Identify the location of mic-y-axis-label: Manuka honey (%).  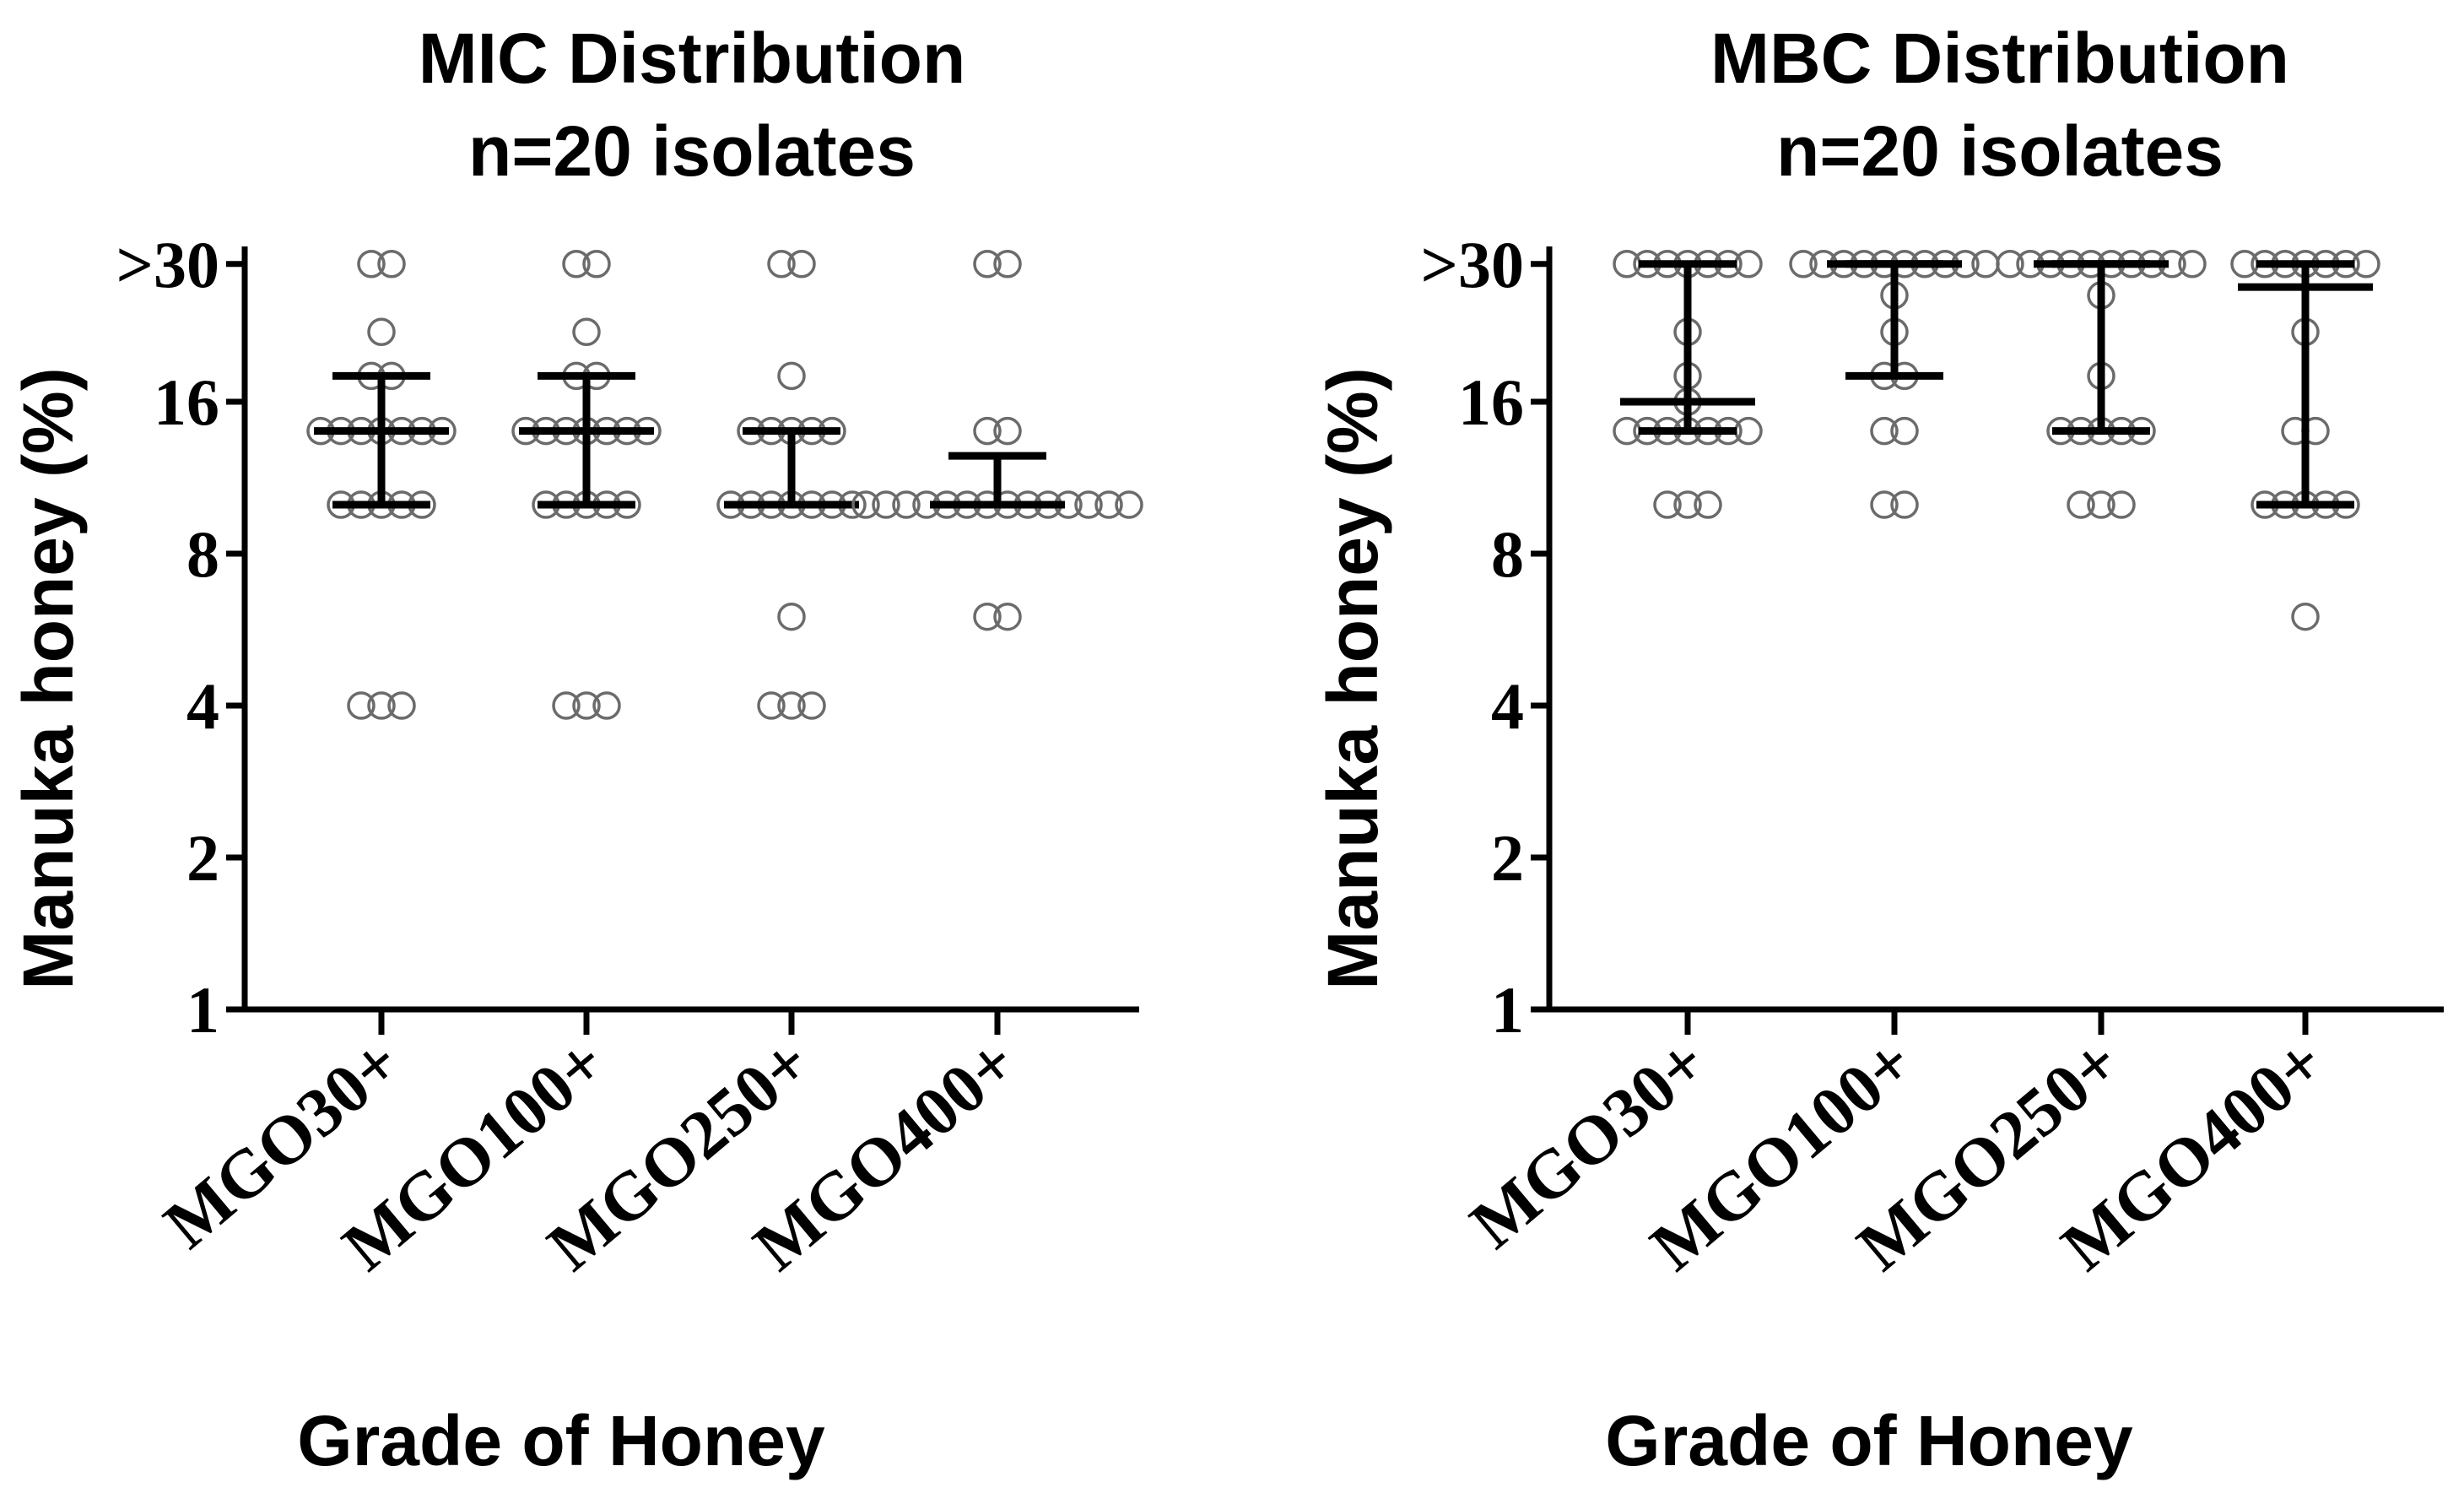
(48, 678).